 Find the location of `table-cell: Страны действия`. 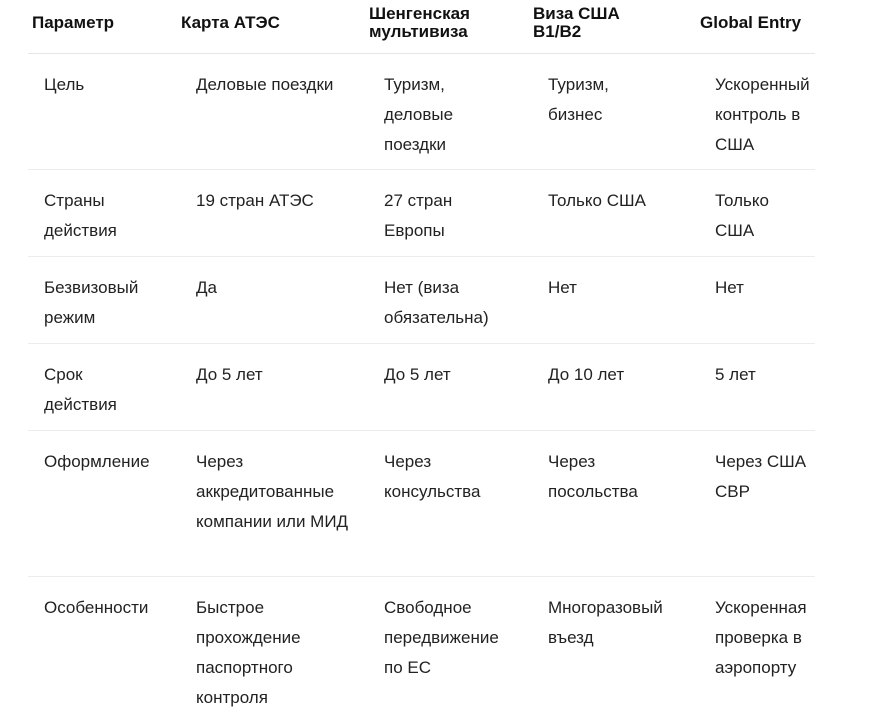

table-cell: Страны действия is located at coordinates (80, 215).